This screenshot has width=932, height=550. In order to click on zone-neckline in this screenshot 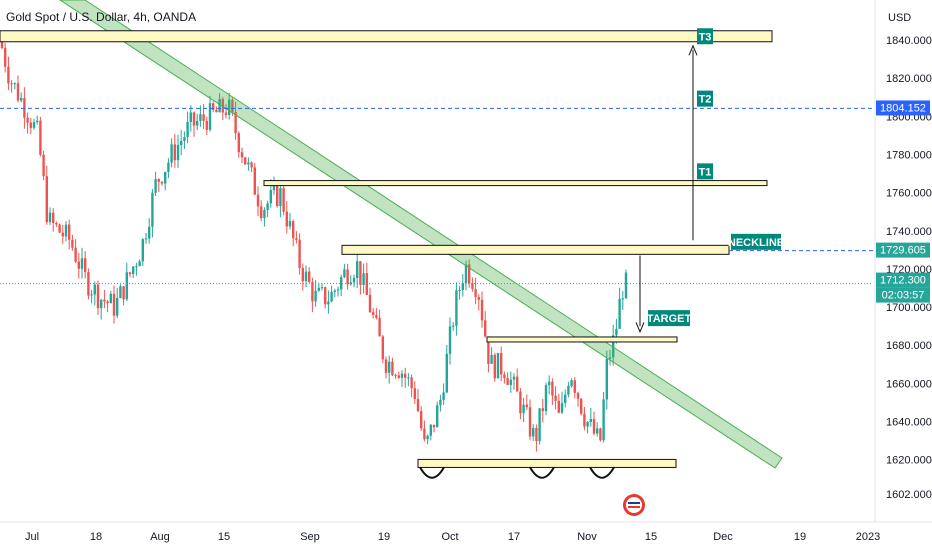, I will do `click(535, 249)`.